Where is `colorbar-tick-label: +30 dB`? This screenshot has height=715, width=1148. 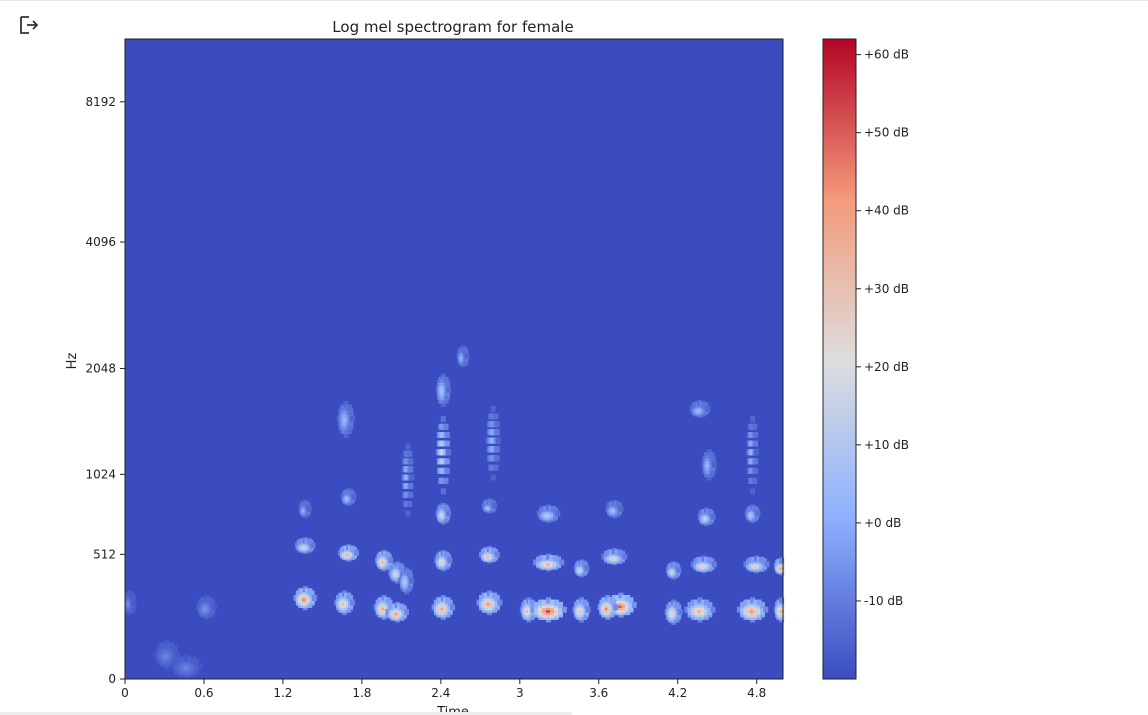
colorbar-tick-label: +30 dB is located at coordinates (886, 289).